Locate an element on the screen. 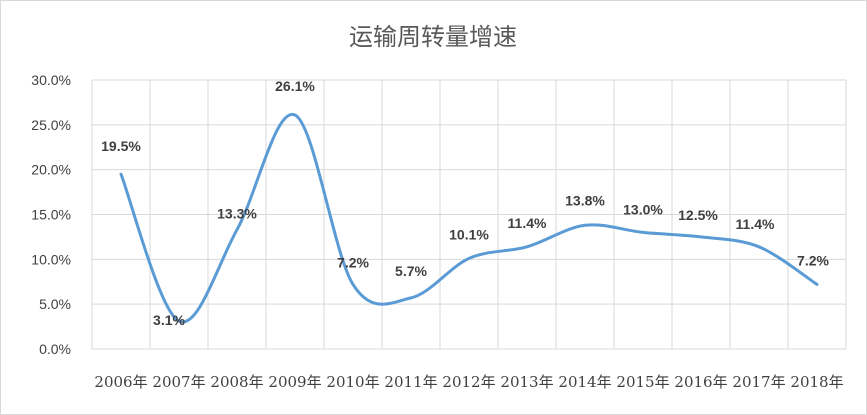 The height and width of the screenshot is (415, 867). x-tick-label: 2011年 is located at coordinates (410, 382).